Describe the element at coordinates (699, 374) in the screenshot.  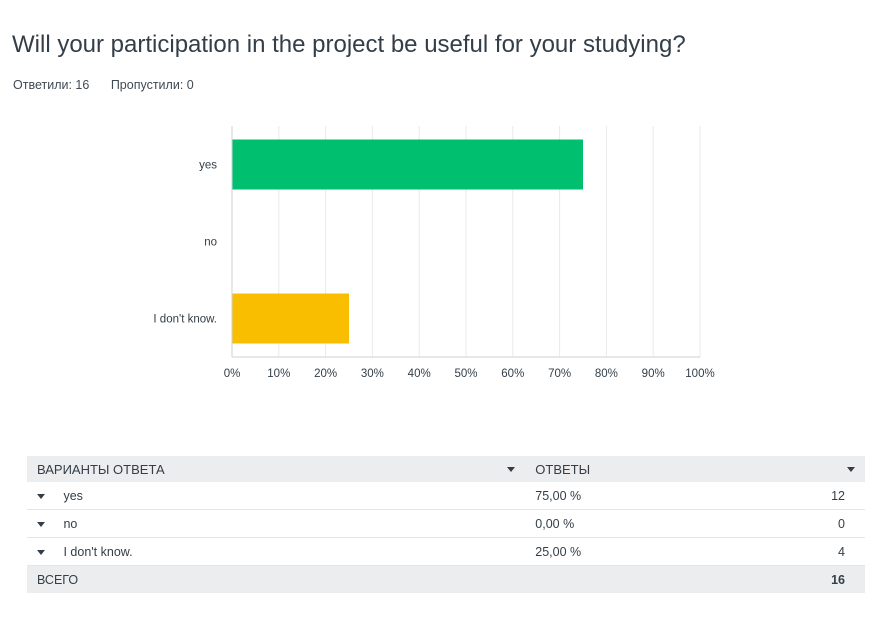
I see `x-tick-label: 100%` at that location.